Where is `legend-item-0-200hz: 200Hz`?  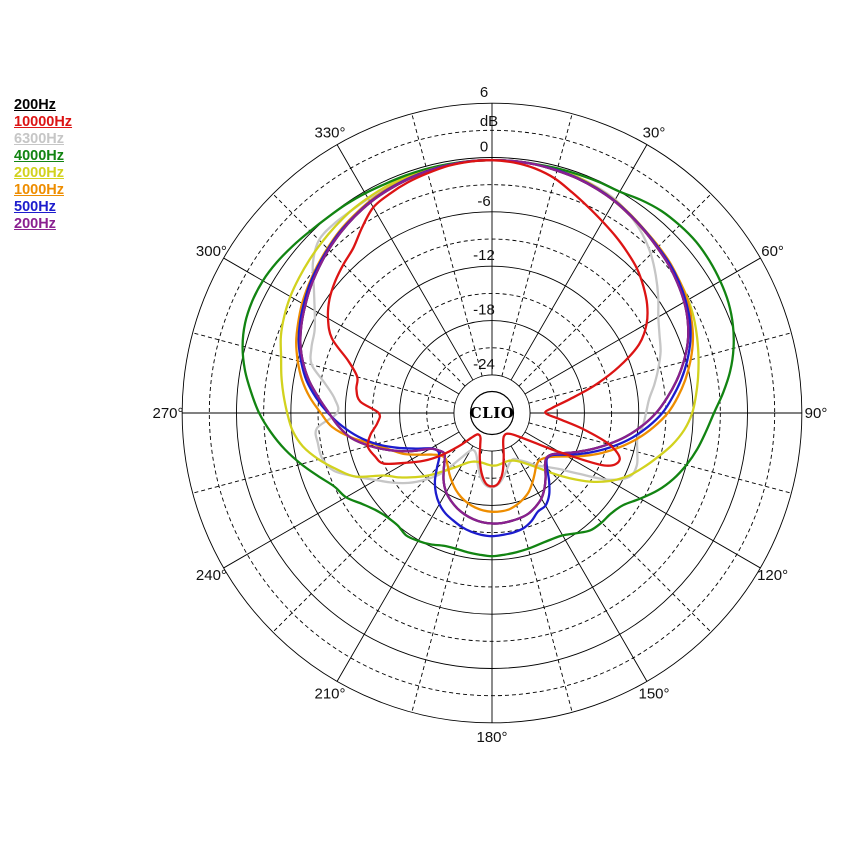 legend-item-0-200hz: 200Hz is located at coordinates (35, 105).